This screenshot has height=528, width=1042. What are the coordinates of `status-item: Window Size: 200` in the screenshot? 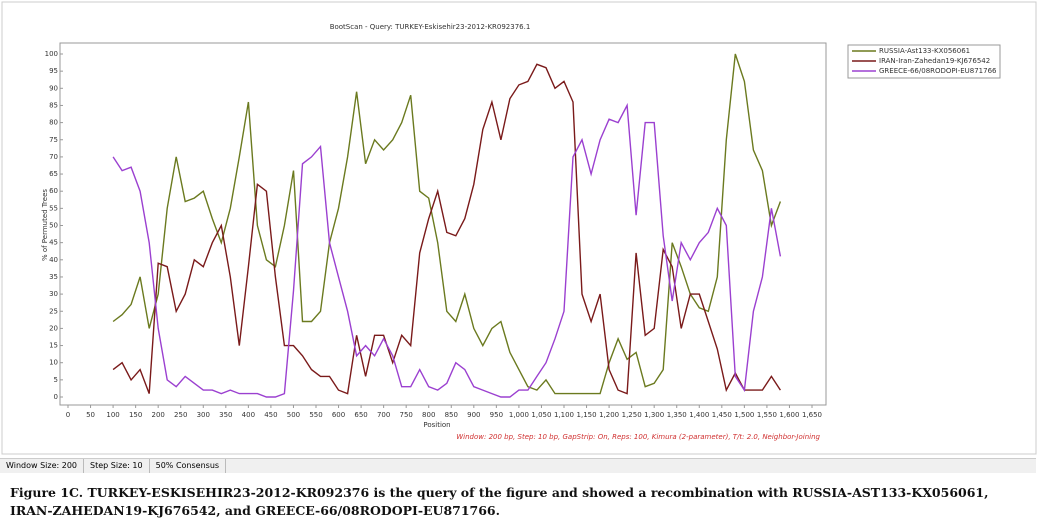 It's located at (42, 466).